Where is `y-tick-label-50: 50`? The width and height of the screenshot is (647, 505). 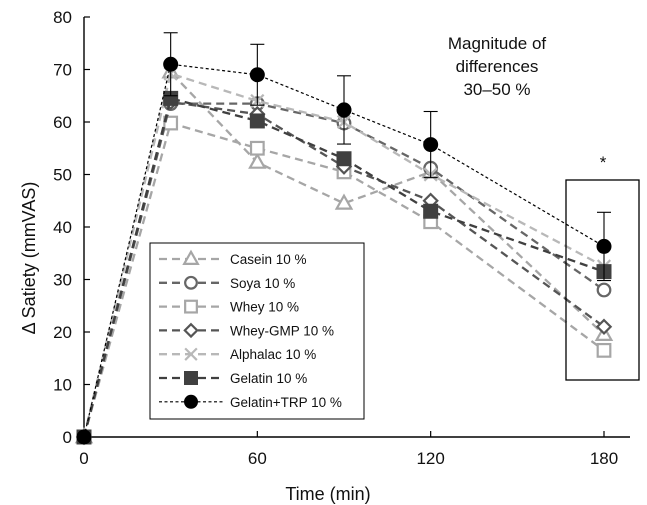 y-tick-label-50: 50 is located at coordinates (62, 175).